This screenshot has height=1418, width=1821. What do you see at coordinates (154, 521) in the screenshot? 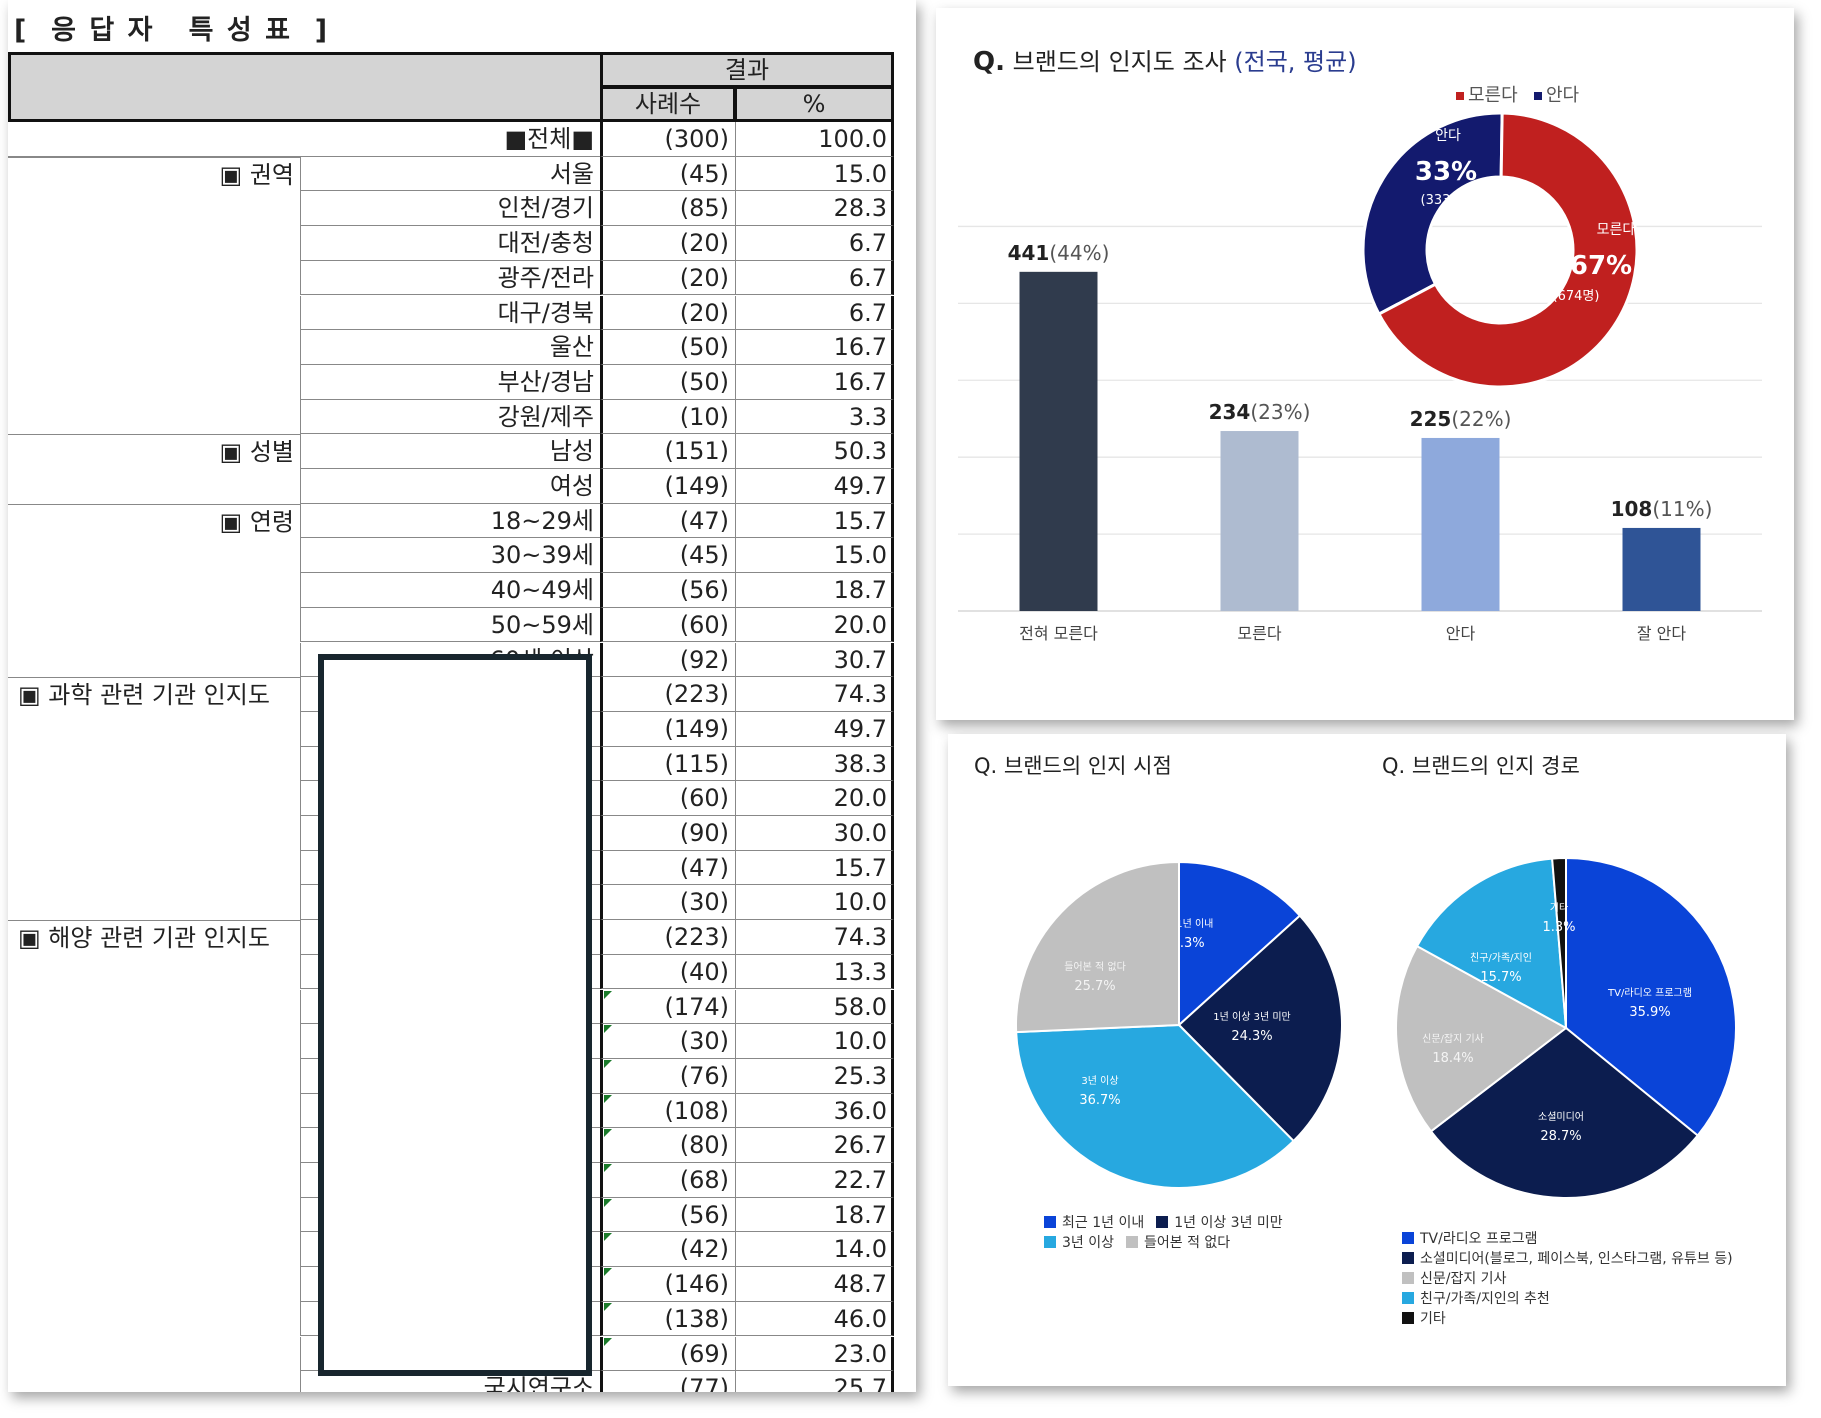
I see `group-label: ▣ 연령` at bounding box center [154, 521].